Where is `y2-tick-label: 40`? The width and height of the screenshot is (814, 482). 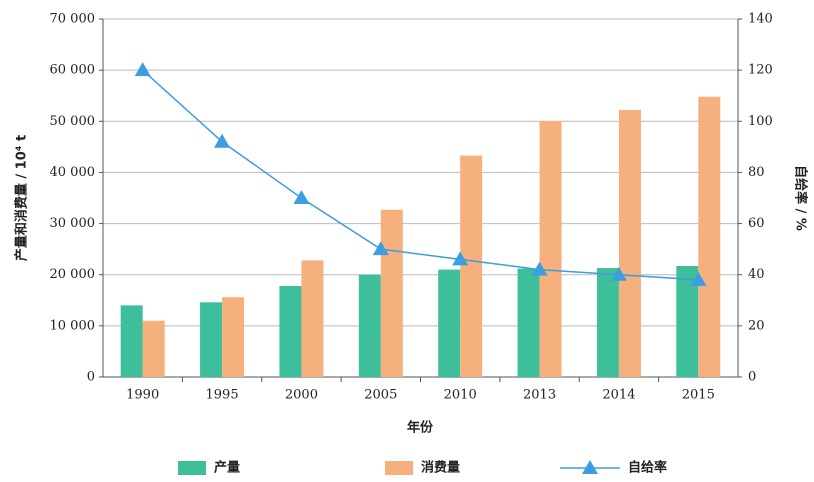 y2-tick-label: 40 is located at coordinates (756, 274).